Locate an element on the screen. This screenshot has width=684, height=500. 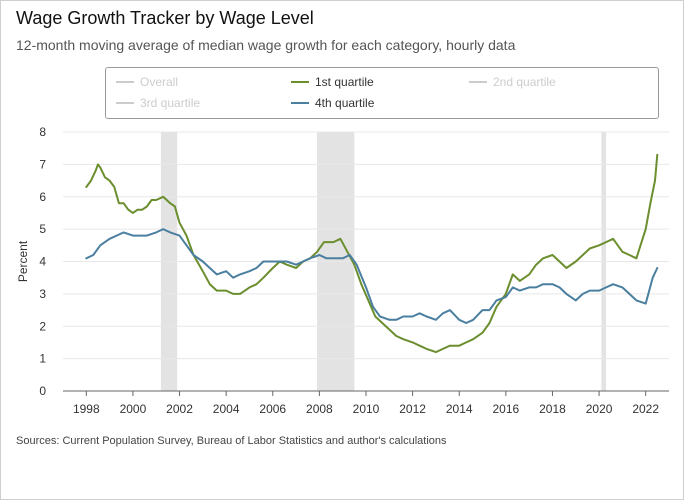
y-tick-label-2: 2 is located at coordinates (42, 326).